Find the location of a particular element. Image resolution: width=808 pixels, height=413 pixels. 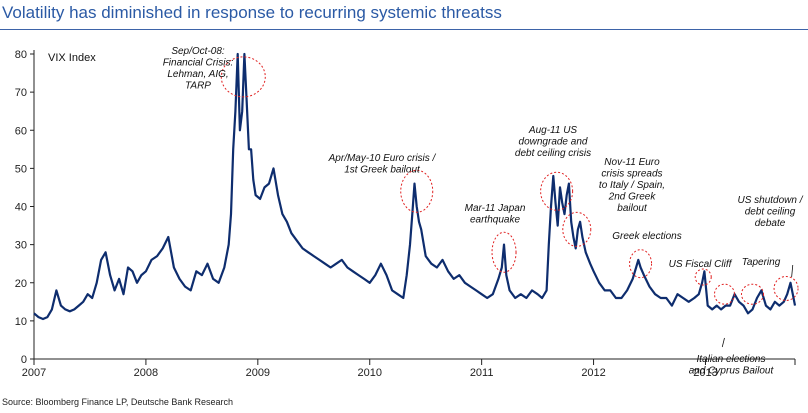

annotation-line: 2nd Greek is located at coordinates (632, 197).